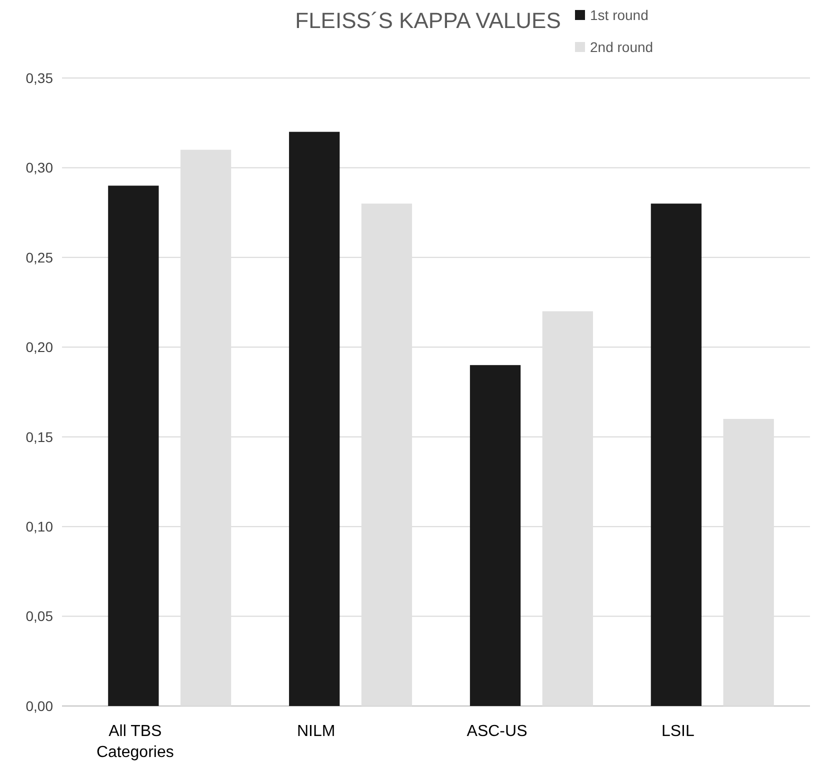 The height and width of the screenshot is (770, 818). What do you see at coordinates (40, 526) in the screenshot?
I see `y-tick-label: 0,10` at bounding box center [40, 526].